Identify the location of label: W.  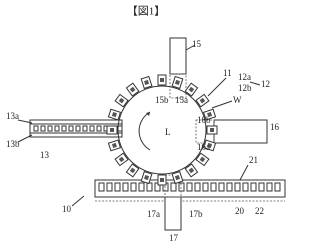
(237, 100).